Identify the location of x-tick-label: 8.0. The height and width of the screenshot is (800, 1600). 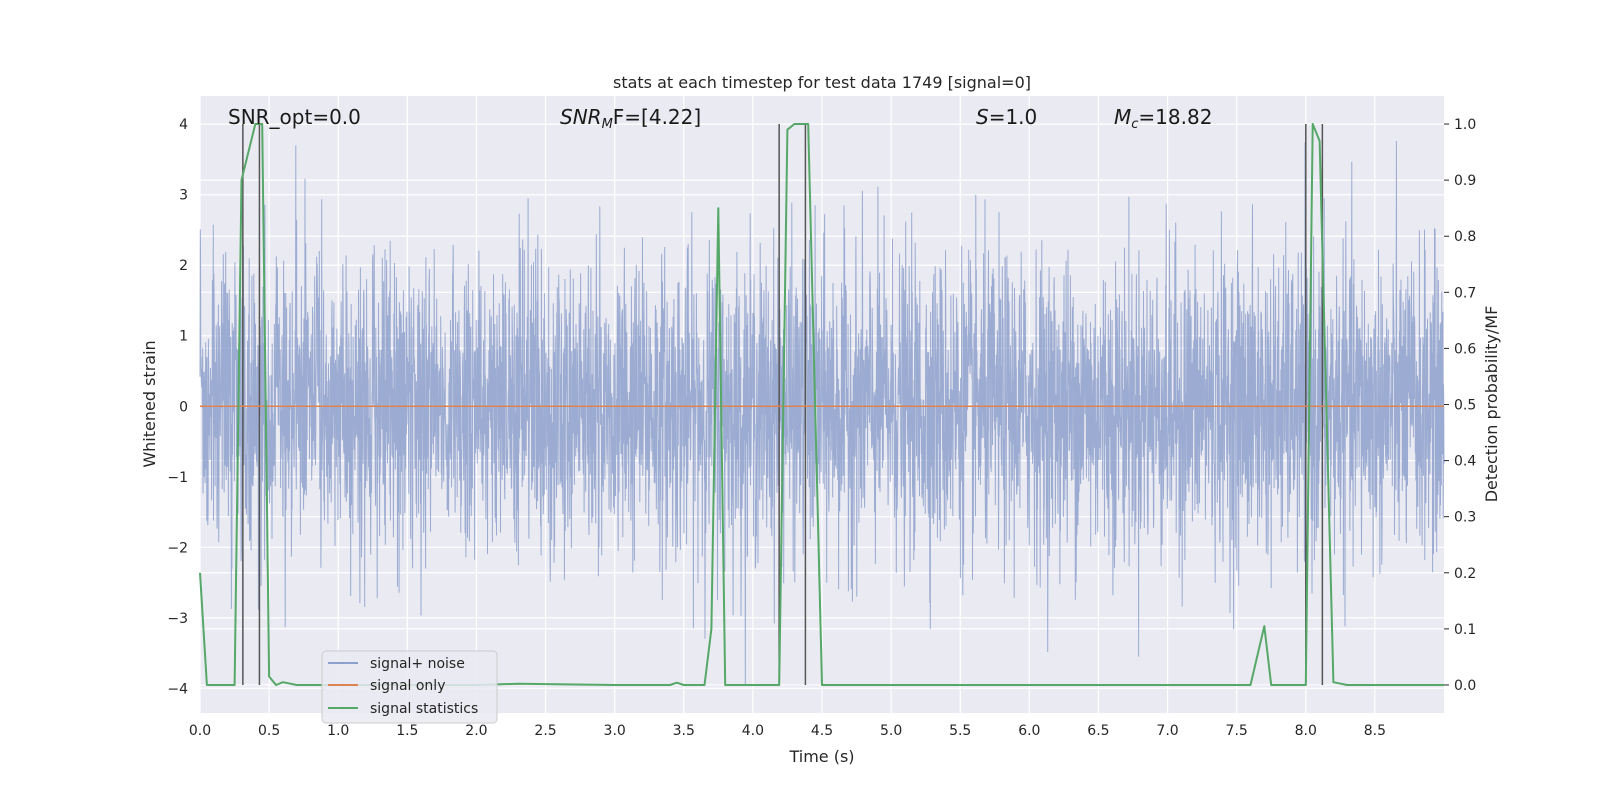
(1306, 731).